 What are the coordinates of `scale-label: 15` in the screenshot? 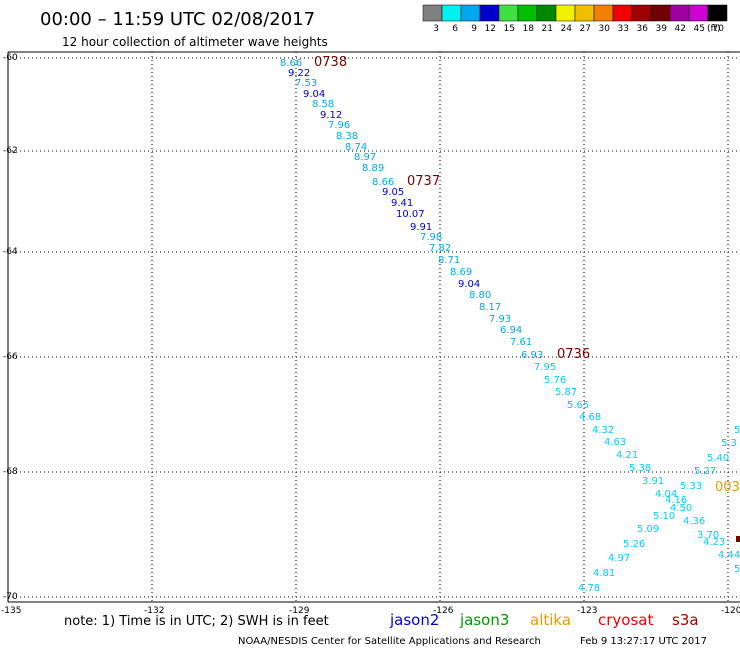 It's located at (509, 29).